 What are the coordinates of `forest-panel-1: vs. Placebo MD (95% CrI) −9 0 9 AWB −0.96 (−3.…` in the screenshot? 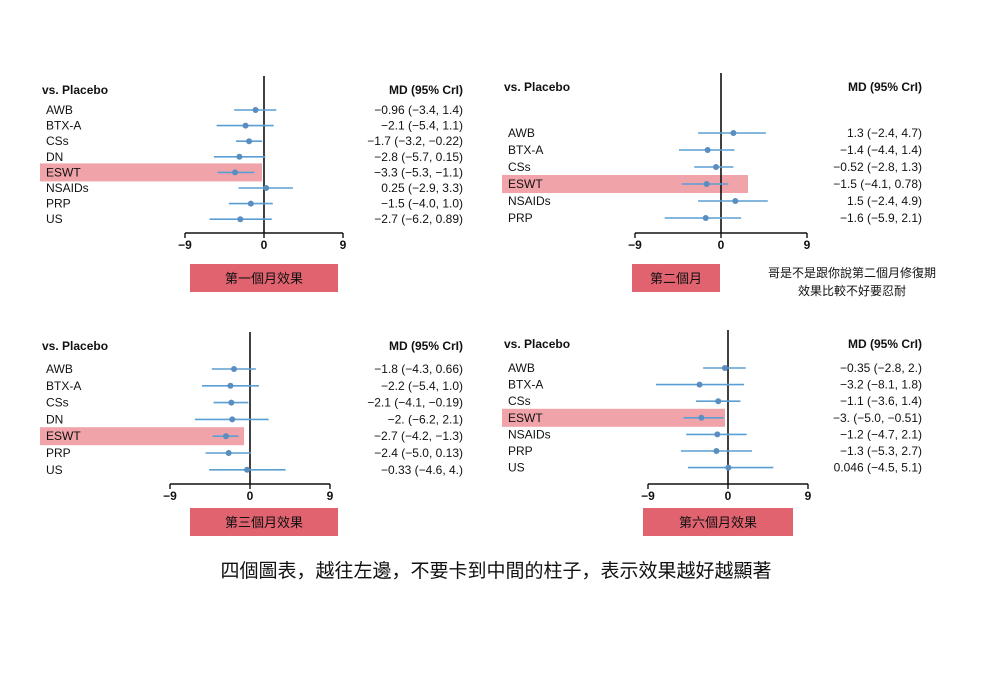 It's located at (251, 184).